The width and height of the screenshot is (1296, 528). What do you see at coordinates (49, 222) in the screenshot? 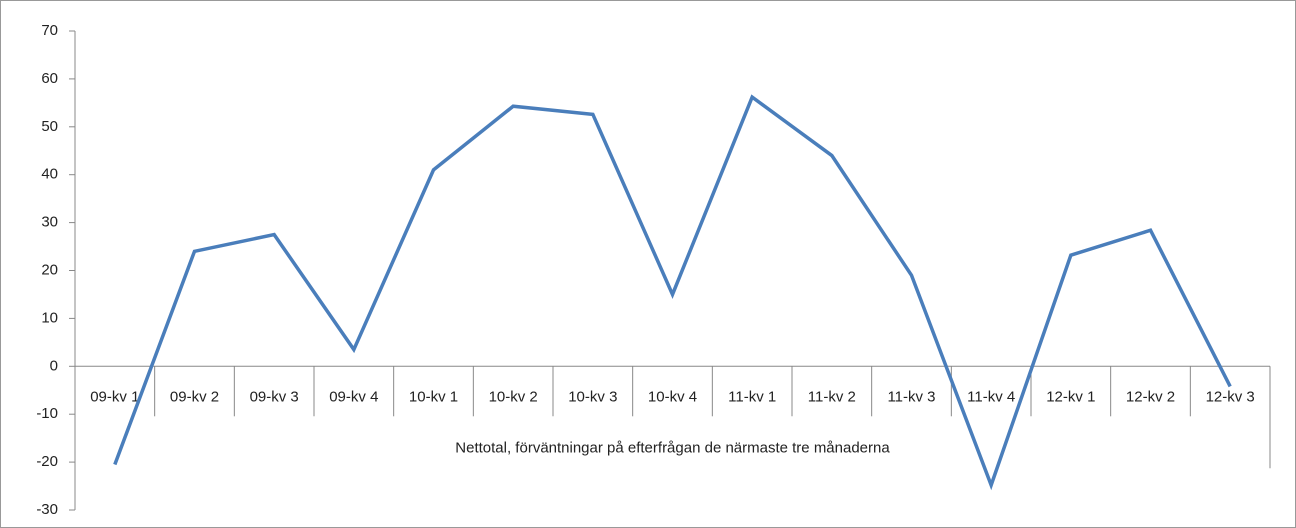
I see `y-tick-label: 30` at bounding box center [49, 222].